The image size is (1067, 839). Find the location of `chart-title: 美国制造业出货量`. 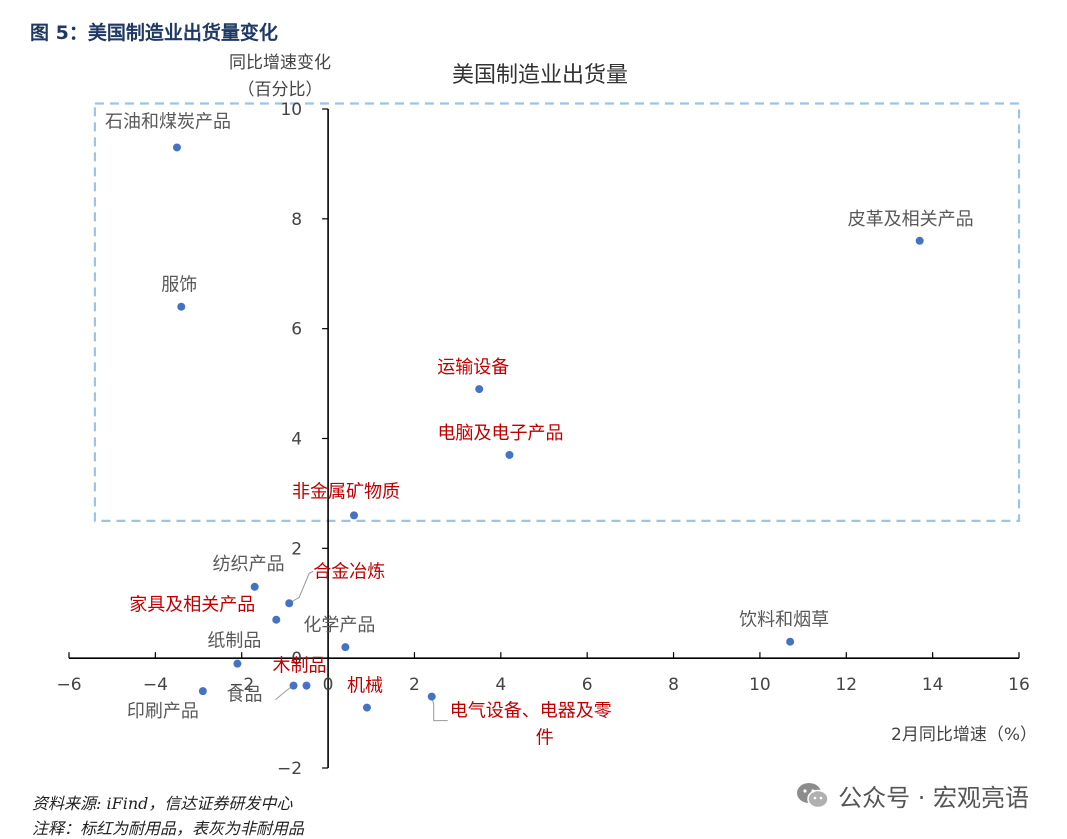

chart-title: 美国制造业出货量 is located at coordinates (540, 75).